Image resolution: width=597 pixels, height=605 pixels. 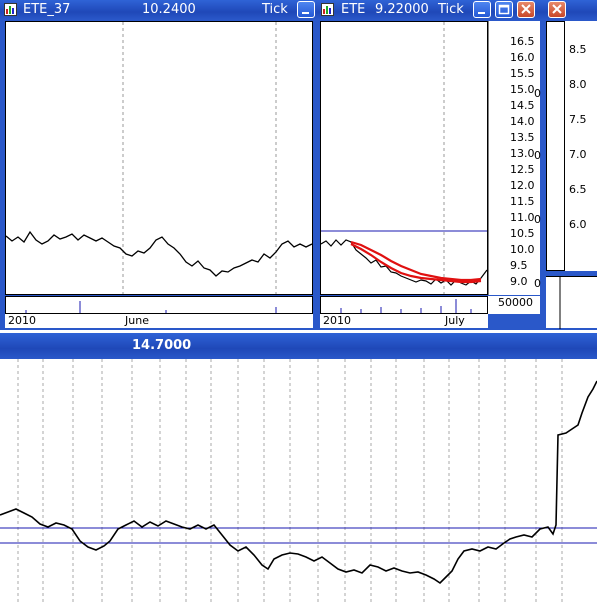 I want to click on right-volume-pane, so click(x=404, y=305).